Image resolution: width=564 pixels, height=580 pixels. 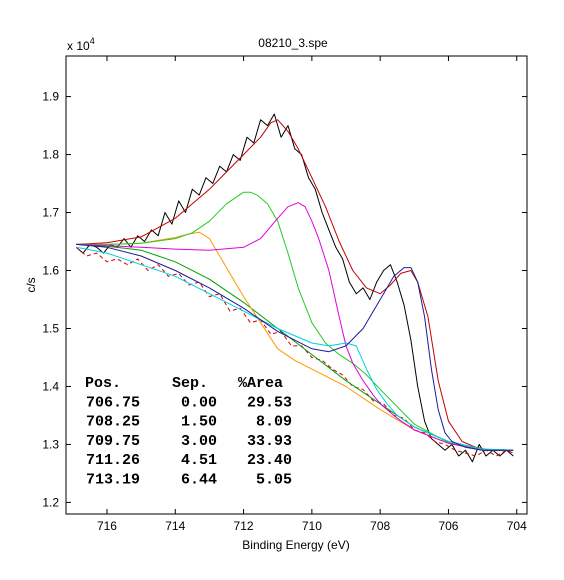 What do you see at coordinates (274, 480) in the screenshot?
I see `table-cell: 5.05` at bounding box center [274, 480].